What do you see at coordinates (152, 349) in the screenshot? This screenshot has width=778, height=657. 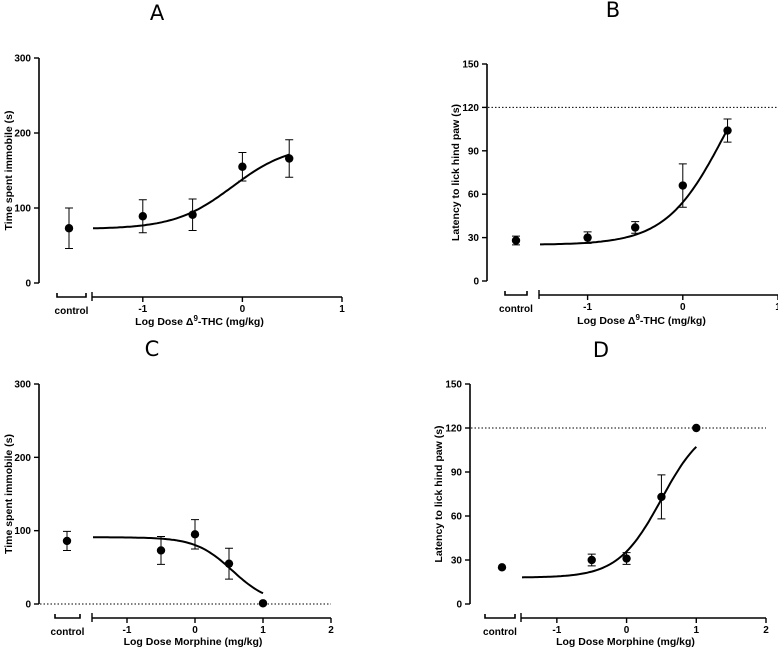 I see `panel-letter: C` at bounding box center [152, 349].